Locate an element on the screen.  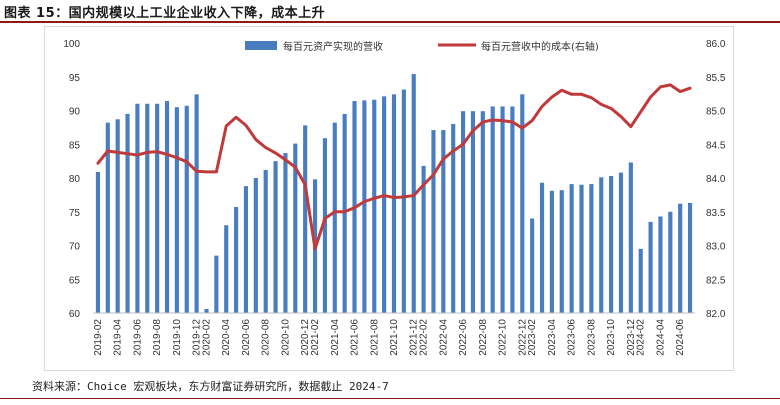
x-tick-label: 2020-04 is located at coordinates (226, 337).